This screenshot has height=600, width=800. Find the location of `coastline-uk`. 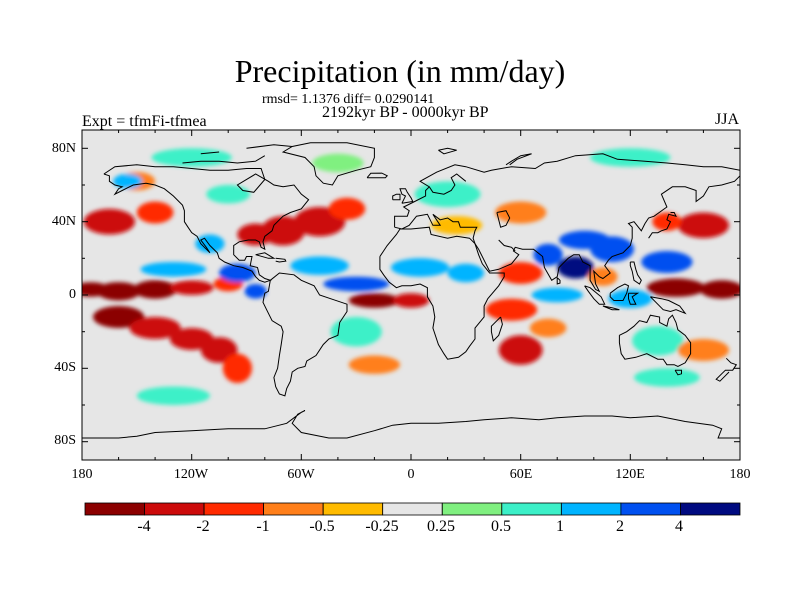

coastline-uk is located at coordinates (406, 196).